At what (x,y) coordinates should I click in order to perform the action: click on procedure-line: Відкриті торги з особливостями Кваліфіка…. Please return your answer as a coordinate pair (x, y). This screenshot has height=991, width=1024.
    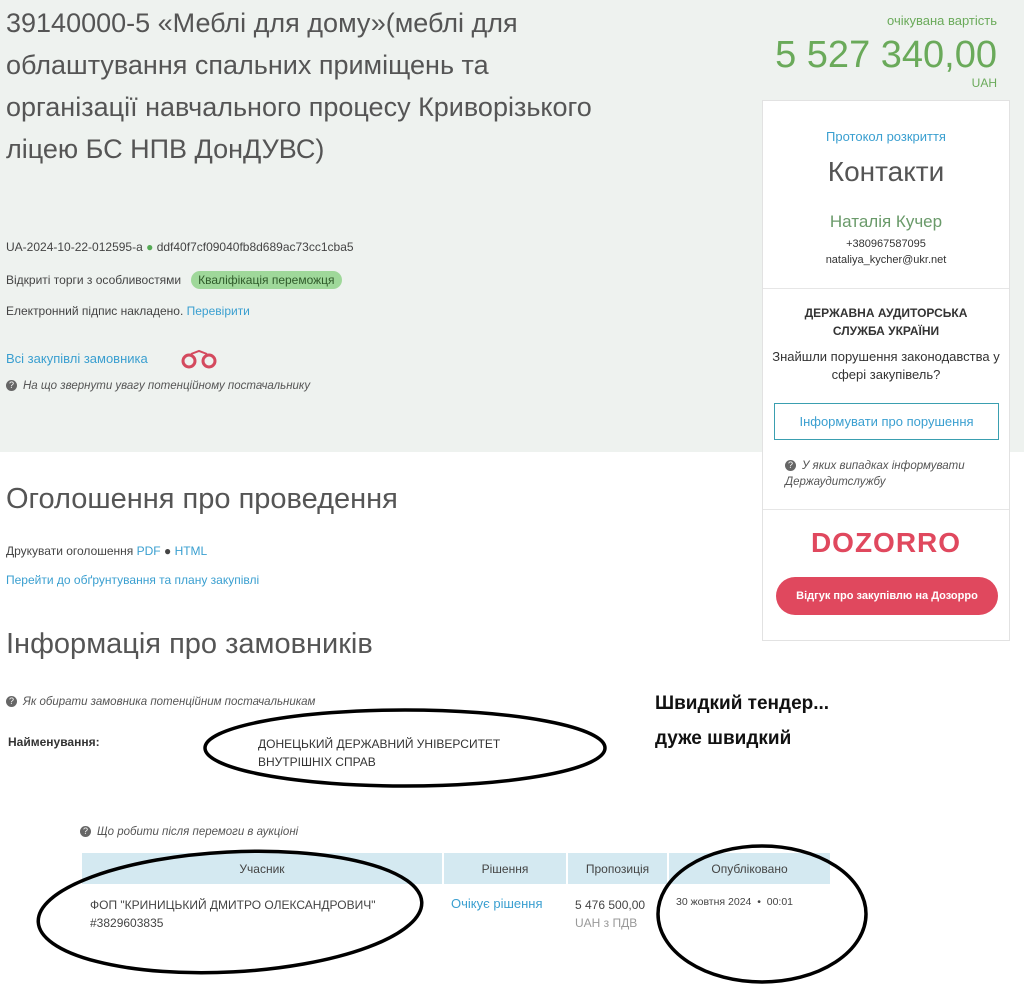
    Looking at the image, I should click on (174, 280).